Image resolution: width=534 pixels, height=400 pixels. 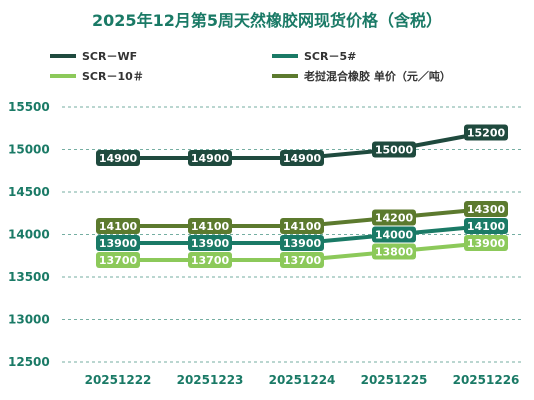 I want to click on data-label-value: 14200, so click(x=394, y=218).